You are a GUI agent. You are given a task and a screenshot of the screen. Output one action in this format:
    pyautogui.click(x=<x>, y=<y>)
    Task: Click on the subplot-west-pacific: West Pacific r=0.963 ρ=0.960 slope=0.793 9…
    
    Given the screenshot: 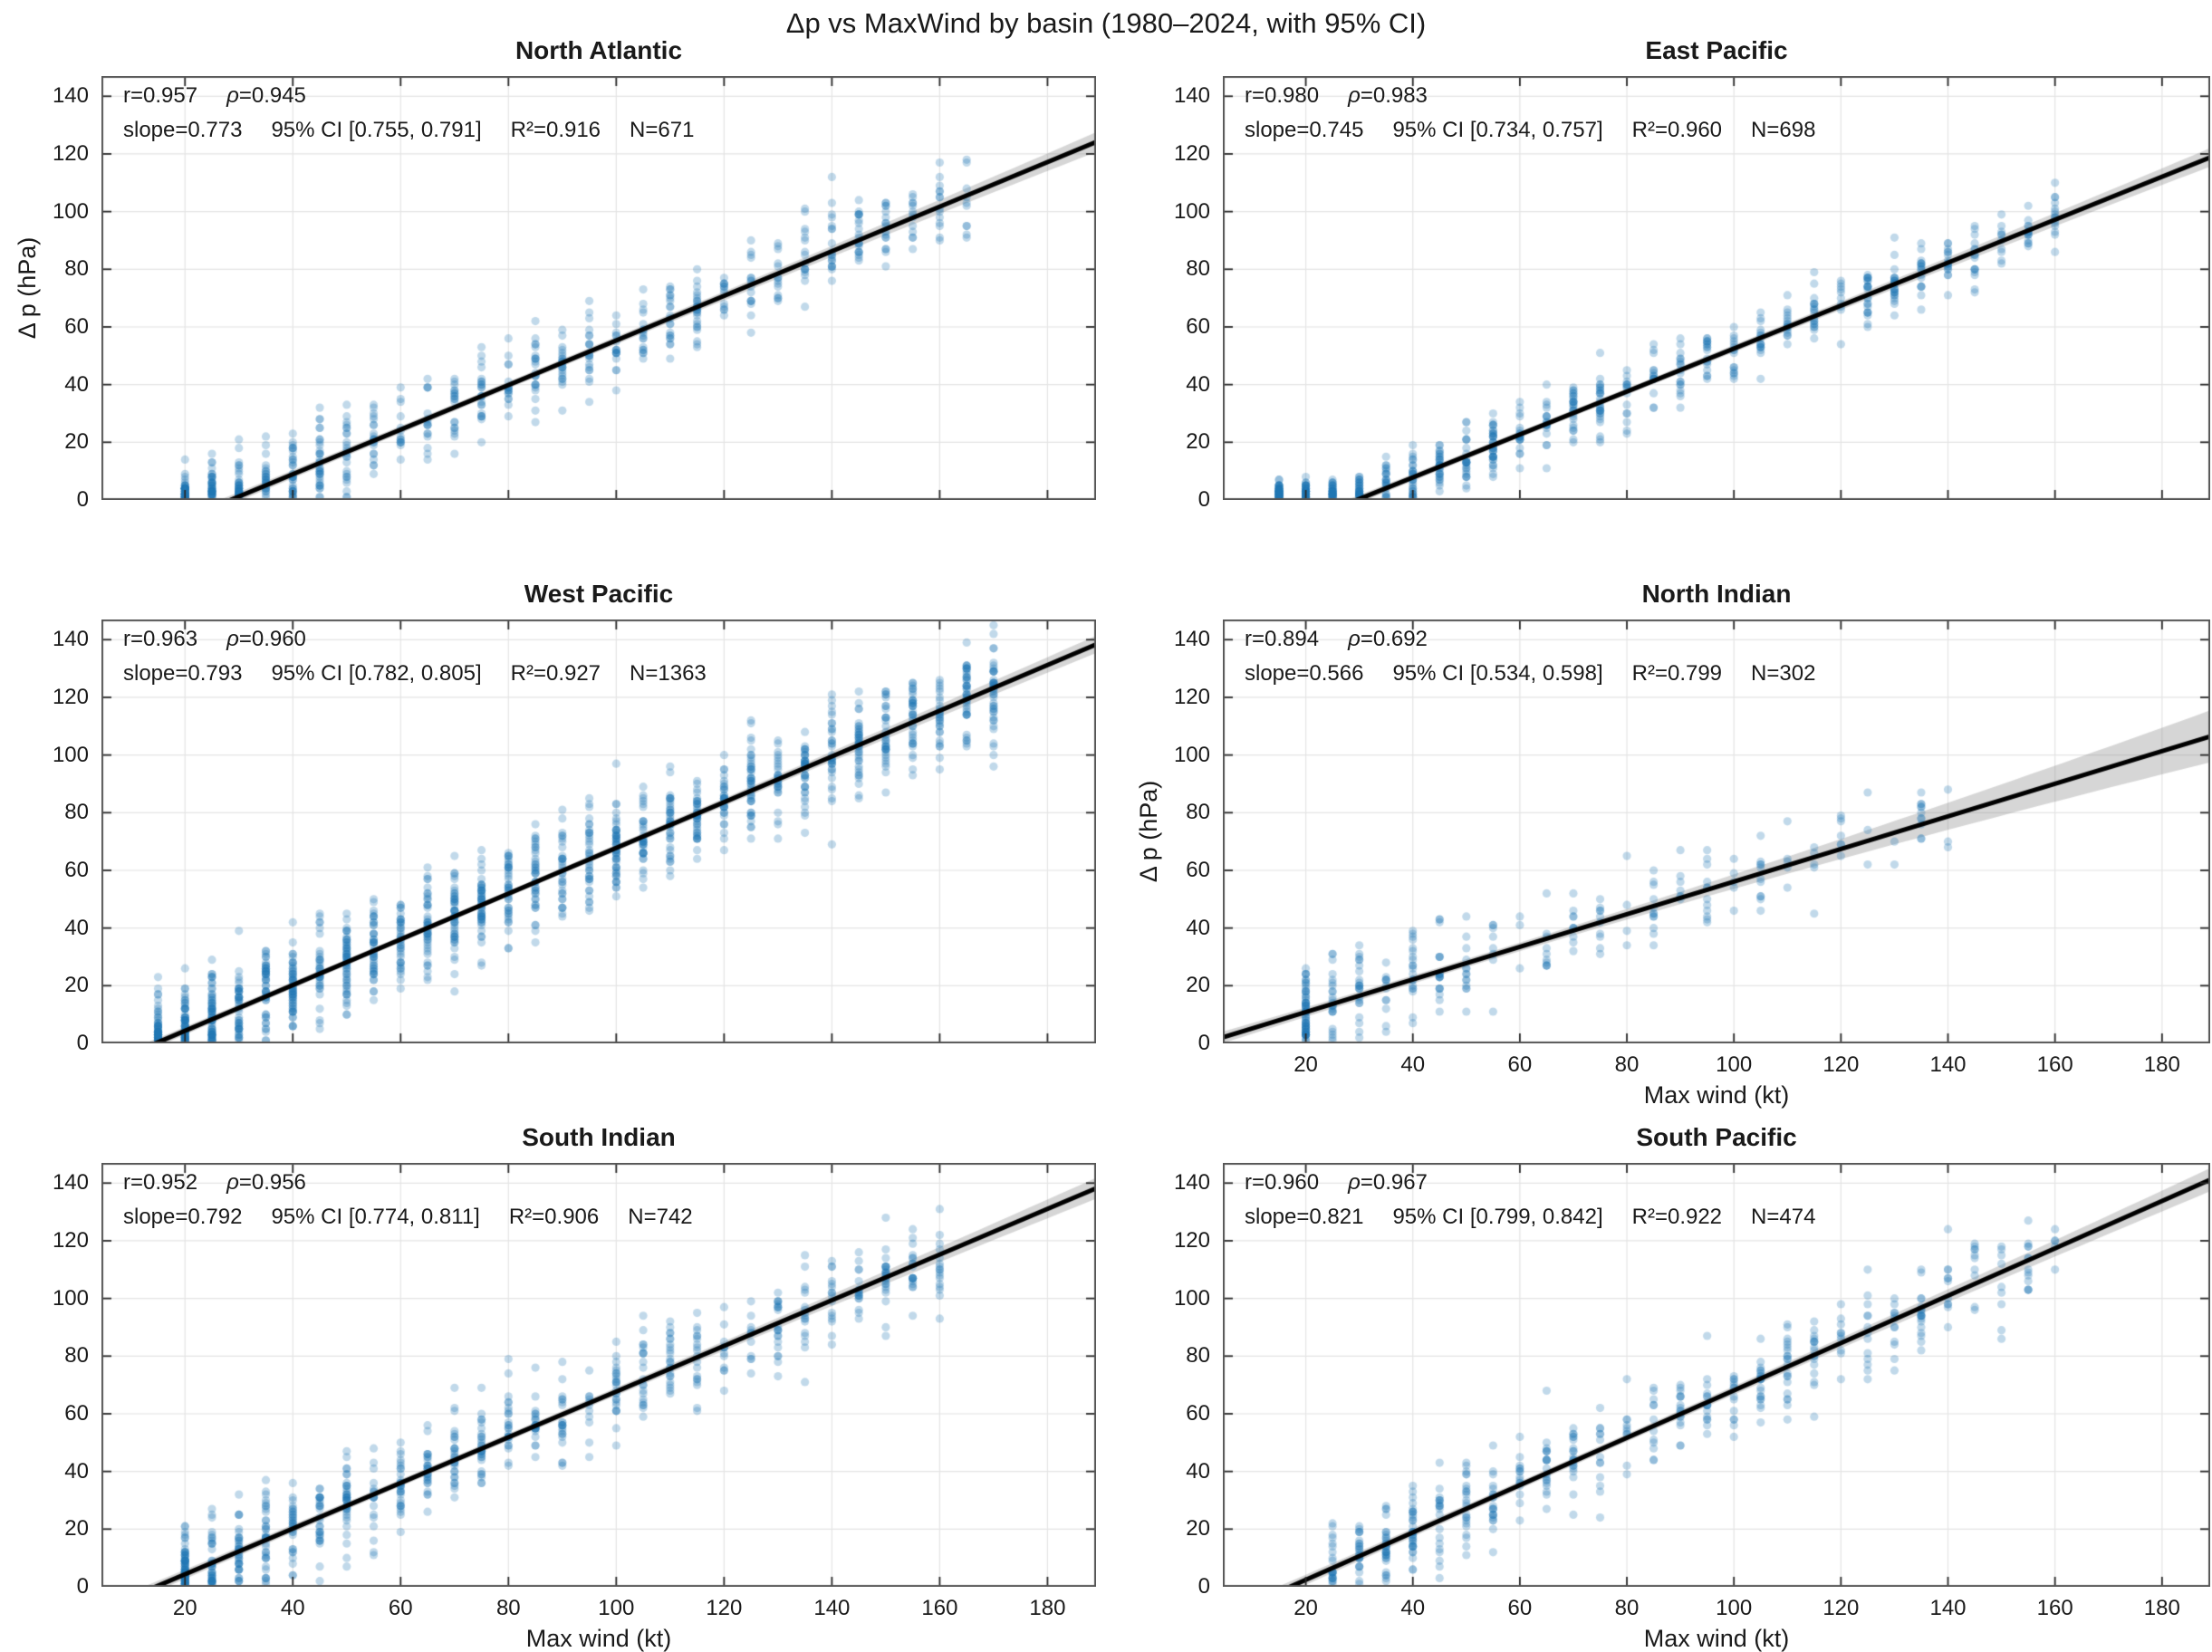 What is the action you would take?
    pyautogui.click(x=575, y=817)
    